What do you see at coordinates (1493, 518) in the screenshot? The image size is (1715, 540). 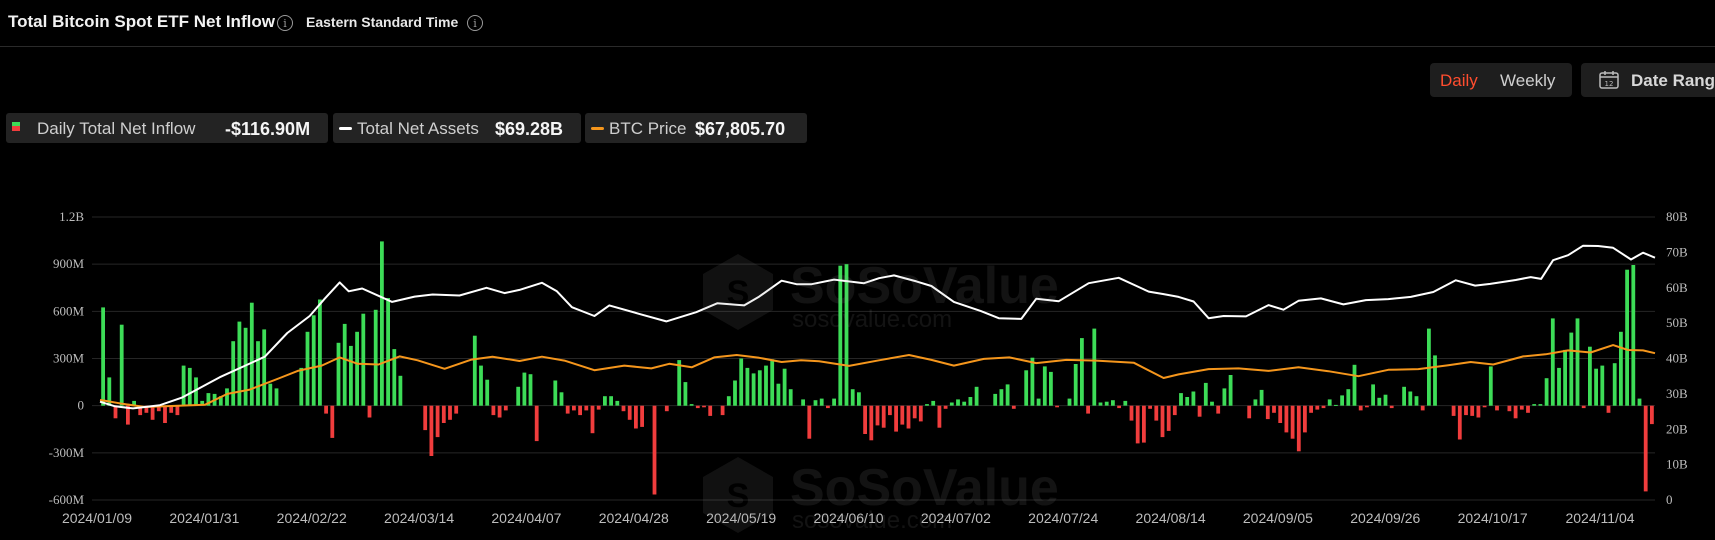 I see `x-tick-label: 2024/10/17` at bounding box center [1493, 518].